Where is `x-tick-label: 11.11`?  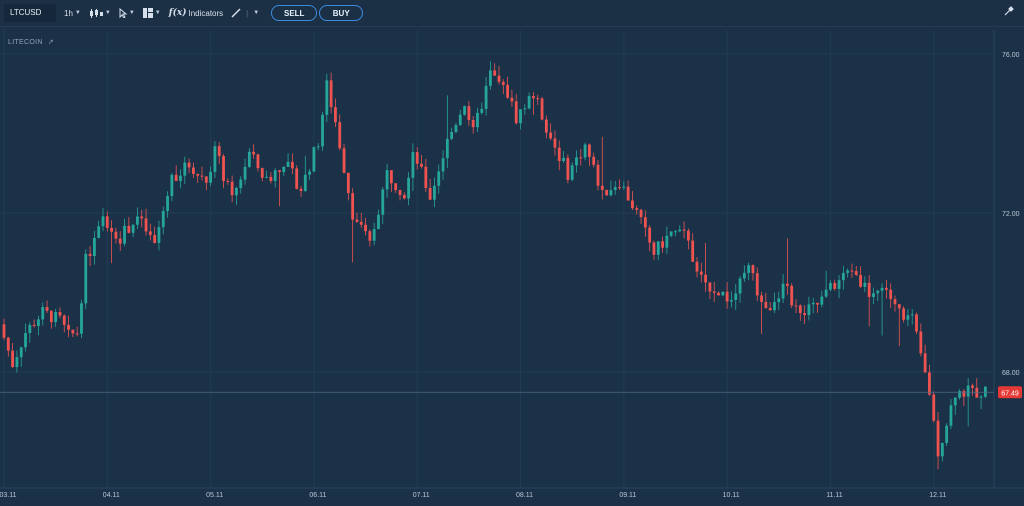 x-tick-label: 11.11 is located at coordinates (834, 495).